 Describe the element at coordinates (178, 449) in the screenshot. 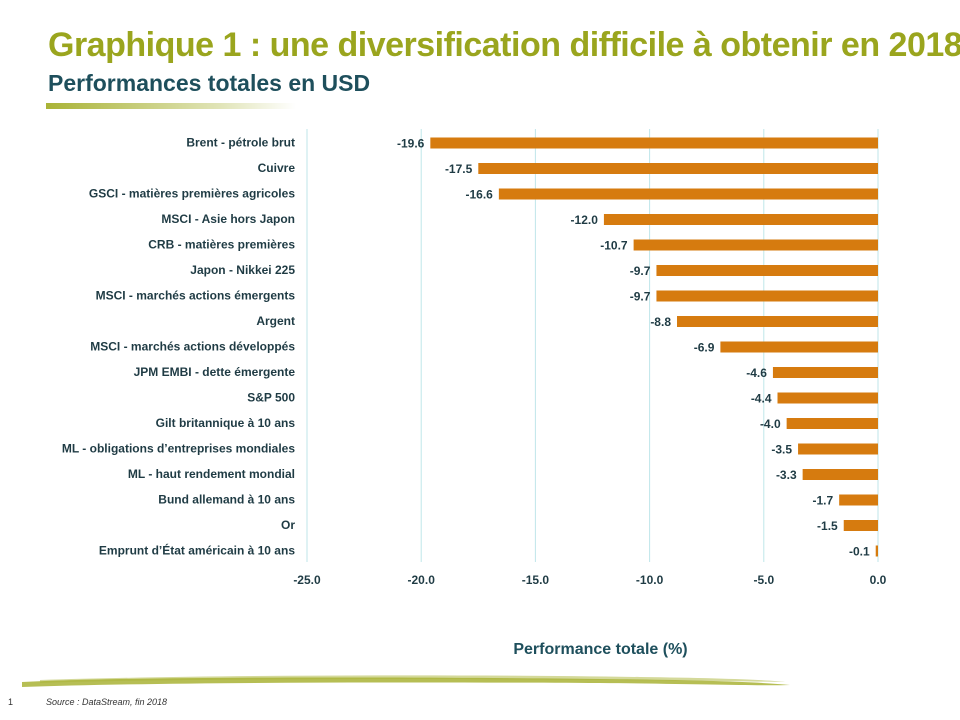

I see `category-label: ML - obligations d’entreprises mondiales` at that location.